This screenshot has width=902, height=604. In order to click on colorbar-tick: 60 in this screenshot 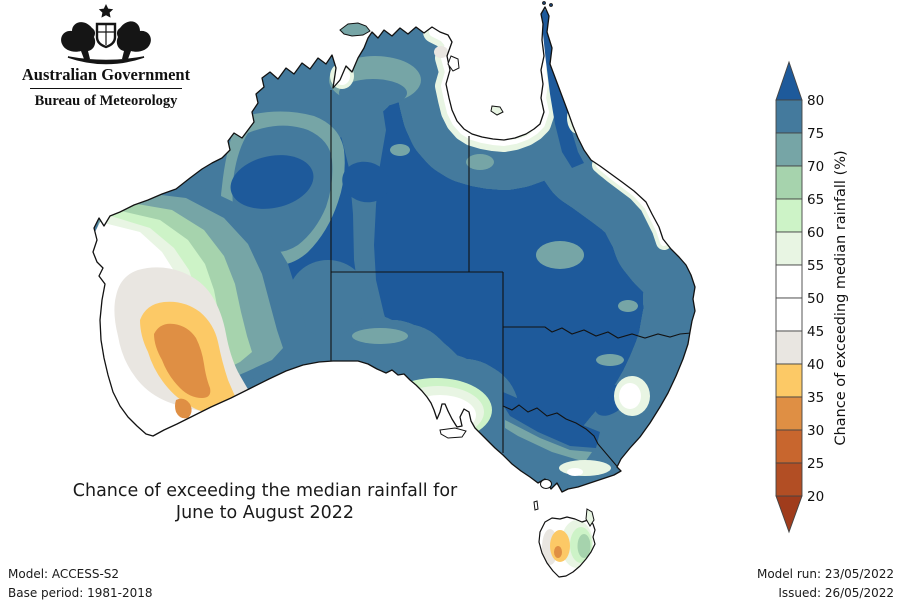, I will do `click(815, 233)`.